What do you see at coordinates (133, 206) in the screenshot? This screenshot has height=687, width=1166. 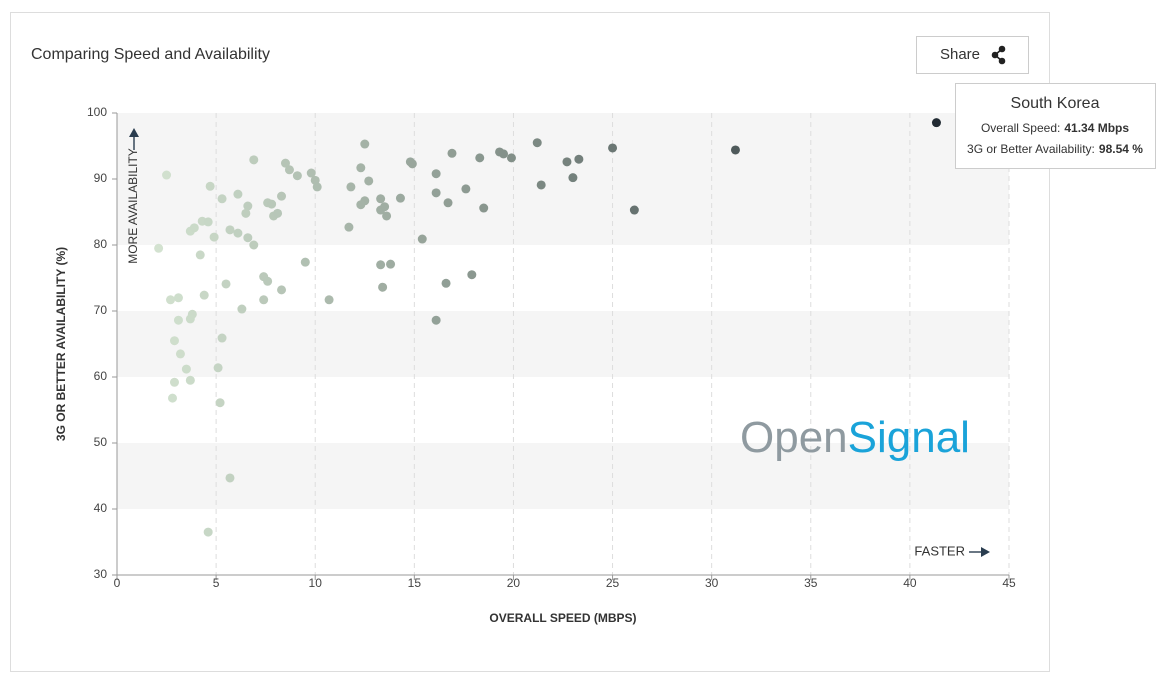 I see `y-hint: MORE AVAILABILITY` at bounding box center [133, 206].